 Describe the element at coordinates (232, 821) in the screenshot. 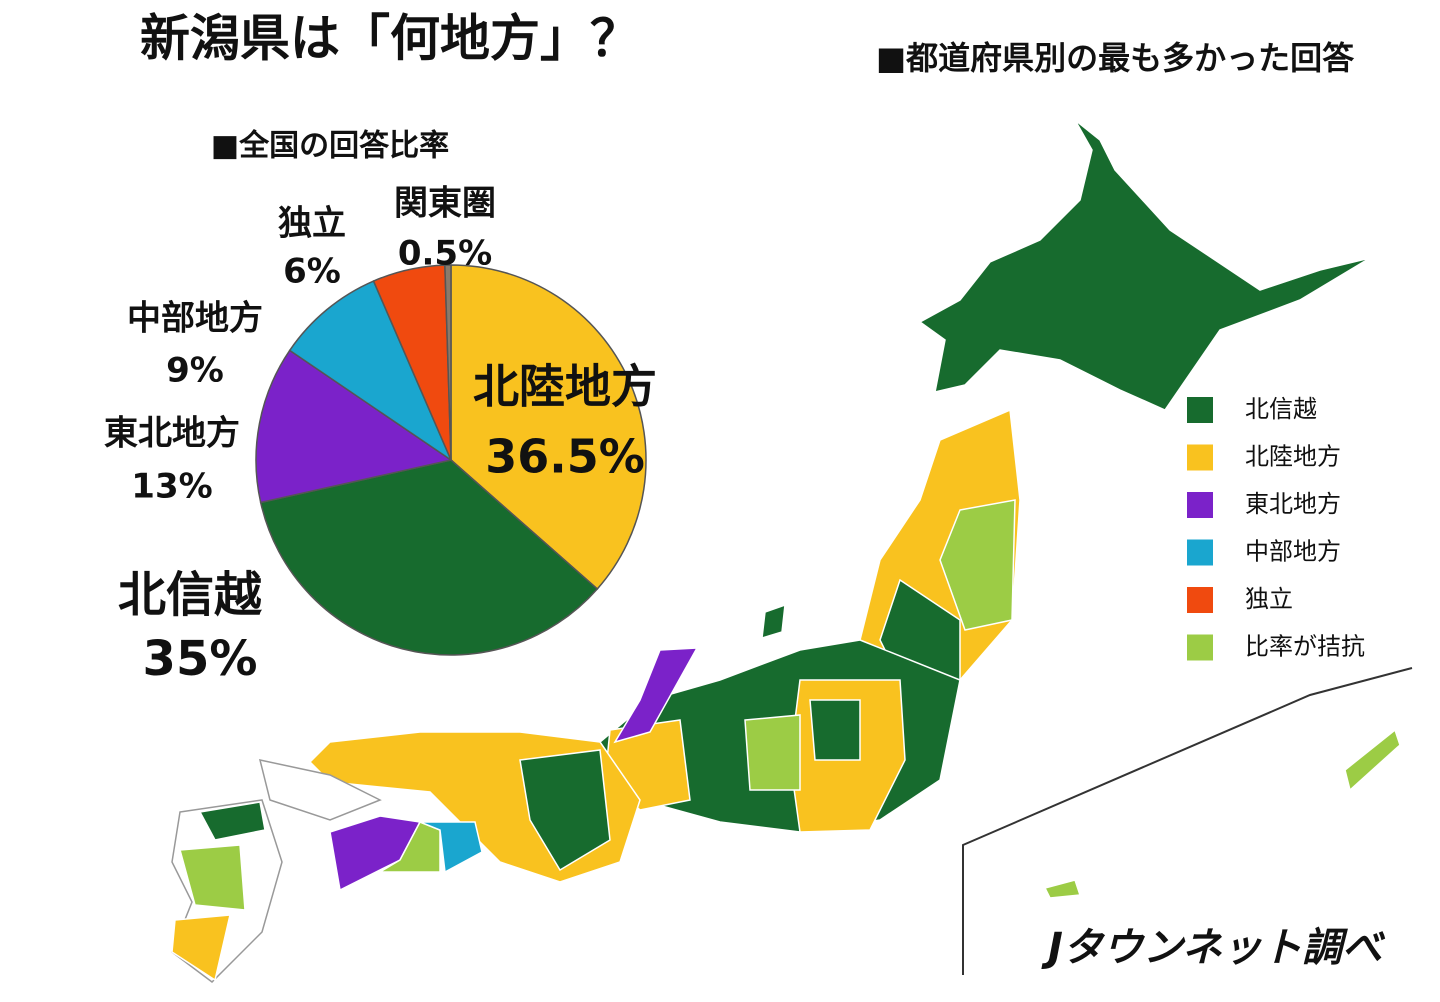

I see `kyushu-green` at that location.